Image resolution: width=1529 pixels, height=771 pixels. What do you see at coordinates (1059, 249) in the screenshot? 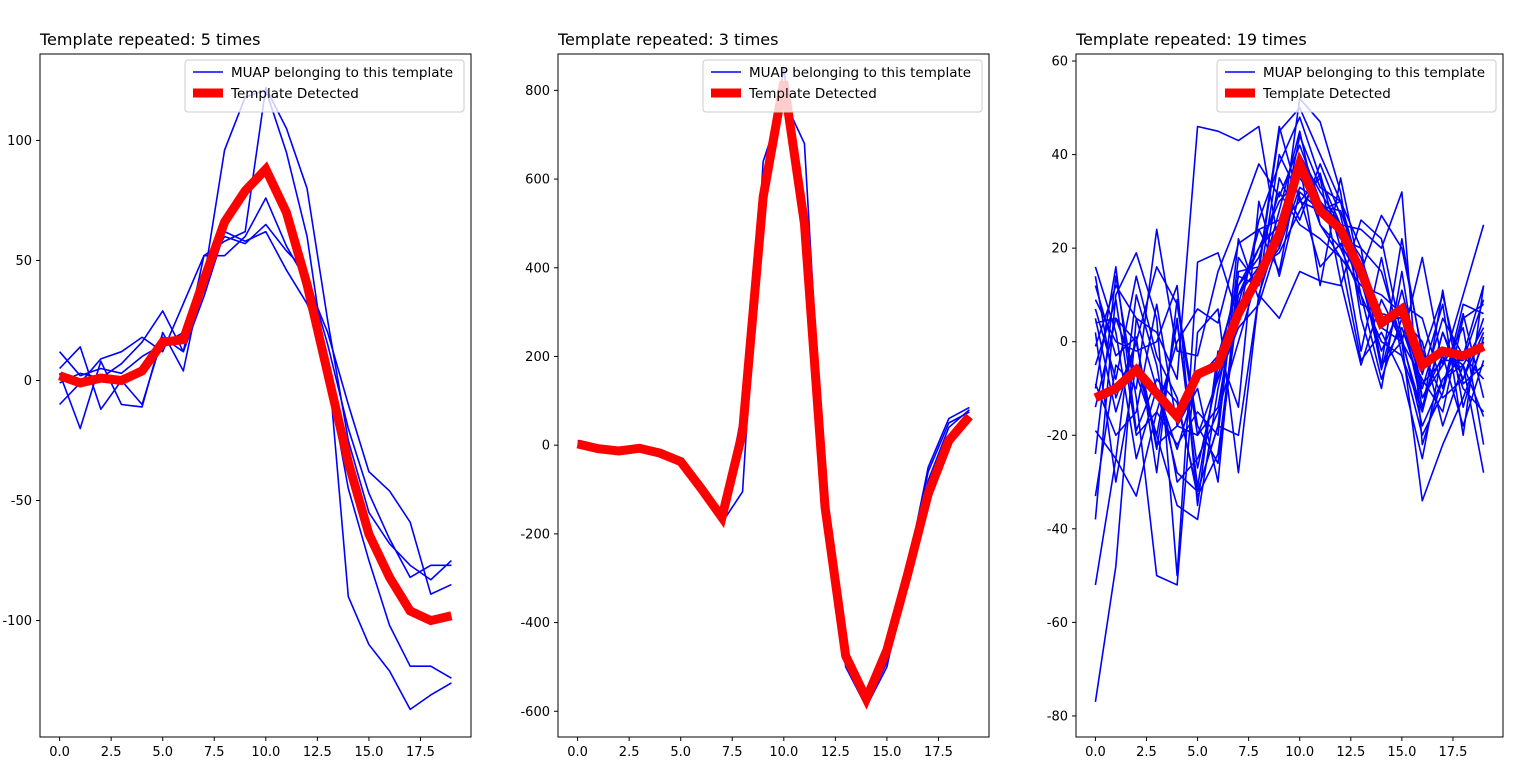
I see `y-tick-label: 20` at bounding box center [1059, 249].